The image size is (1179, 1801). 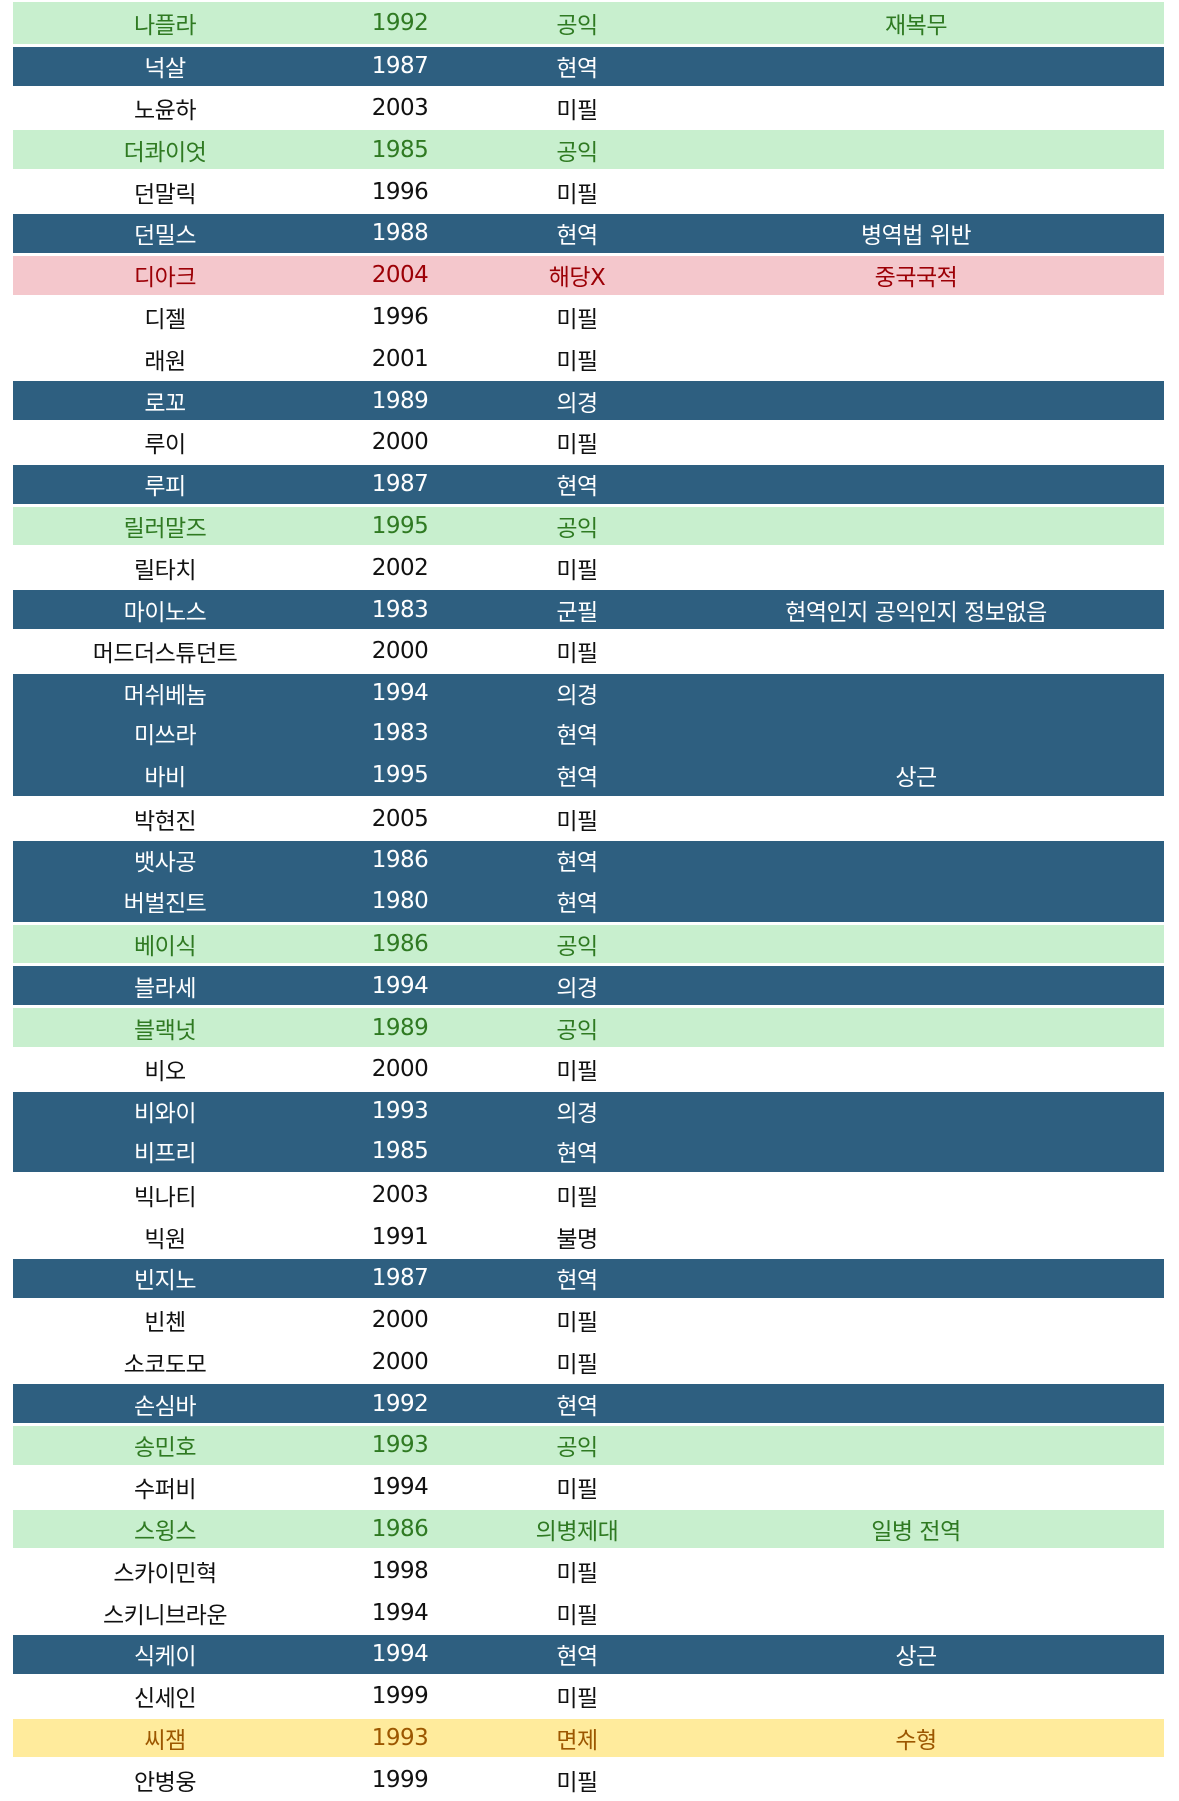 I want to click on table-row: 더콰이엇 1985 공익, so click(x=588, y=148).